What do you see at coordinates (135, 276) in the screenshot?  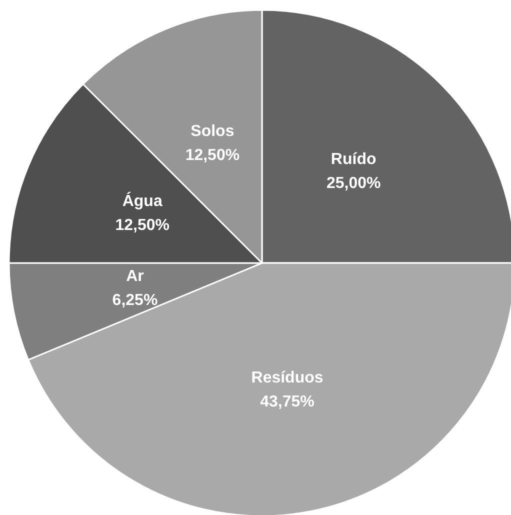 I see `slice-label: Ar` at bounding box center [135, 276].